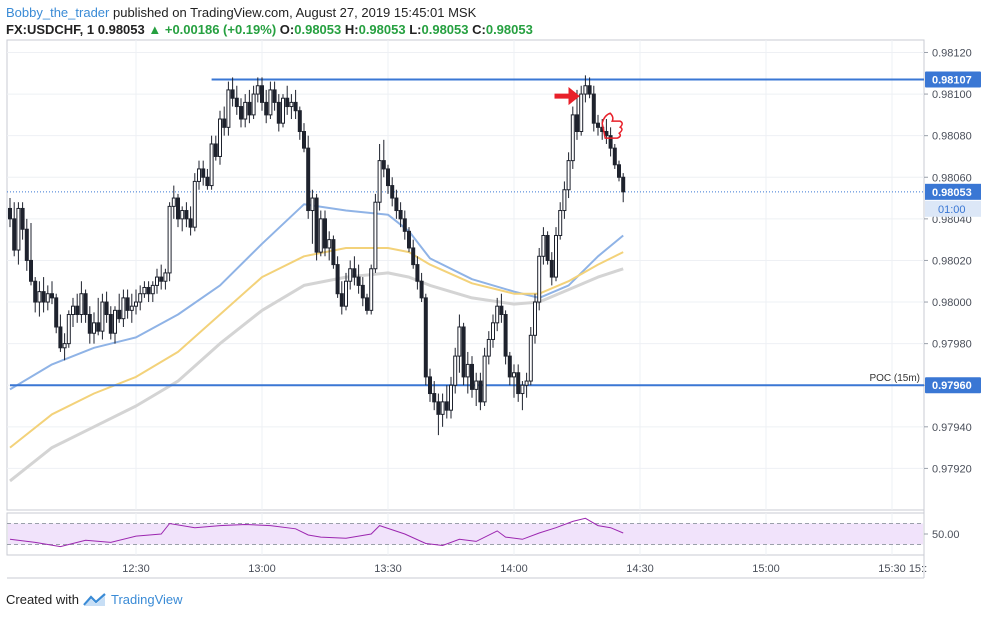 The image size is (988, 618). Describe the element at coordinates (509, 29) in the screenshot. I see `close-value: 0.98053` at that location.